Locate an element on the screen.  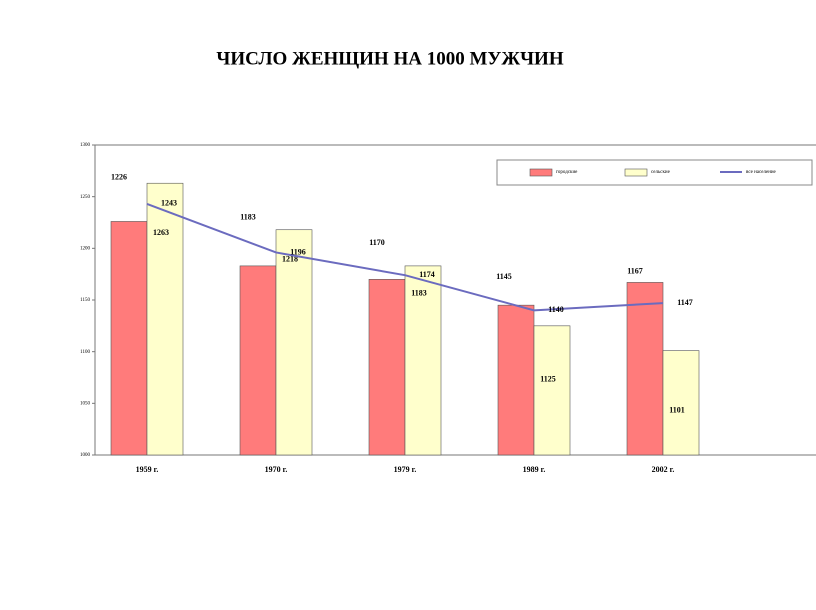
data-label: 1125 is located at coordinates (548, 379).